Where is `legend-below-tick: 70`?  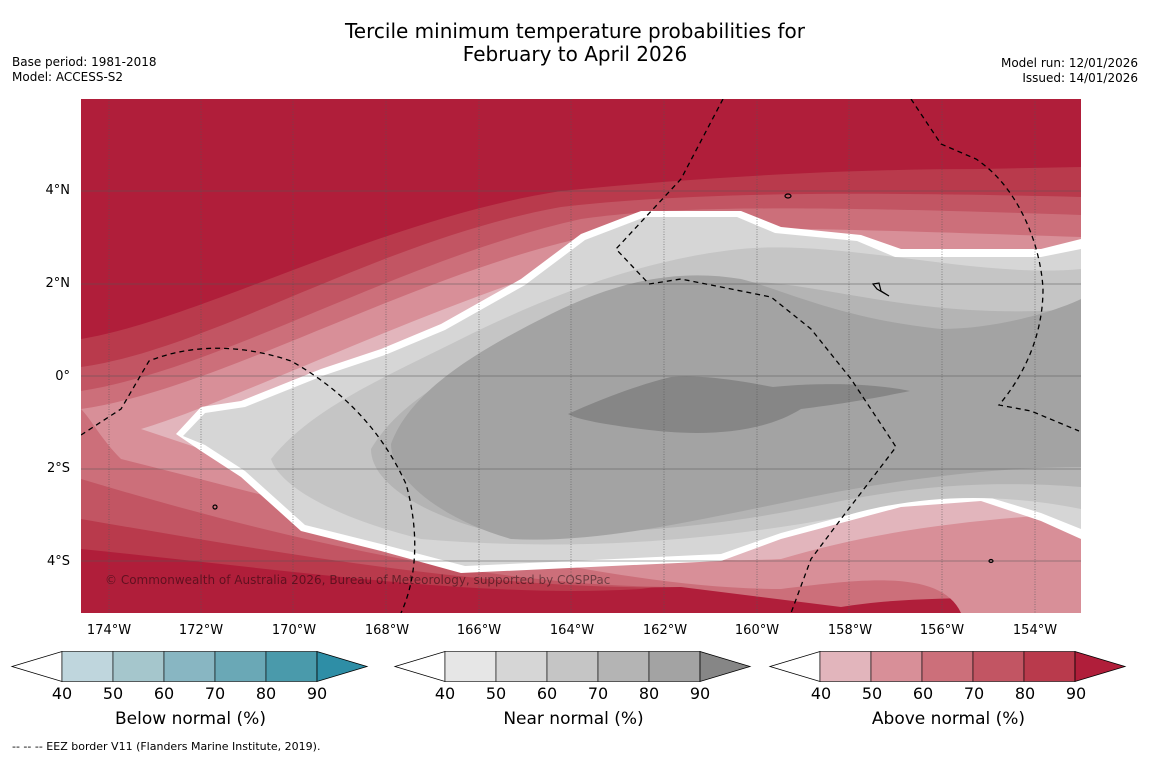
legend-below-tick: 70 is located at coordinates (215, 693).